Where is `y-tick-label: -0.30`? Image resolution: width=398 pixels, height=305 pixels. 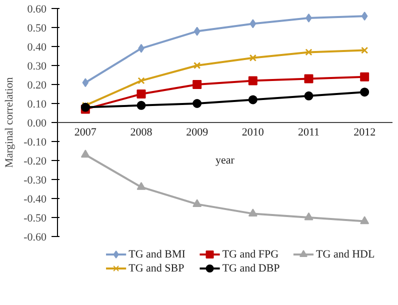
y-tick-label: -0.30 is located at coordinates (35, 180).